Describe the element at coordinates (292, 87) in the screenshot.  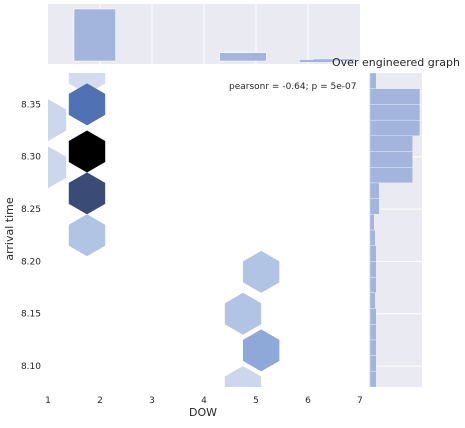
I see `pearson-annotation: pearsonr = -0.64; p = 5e-07` at that location.